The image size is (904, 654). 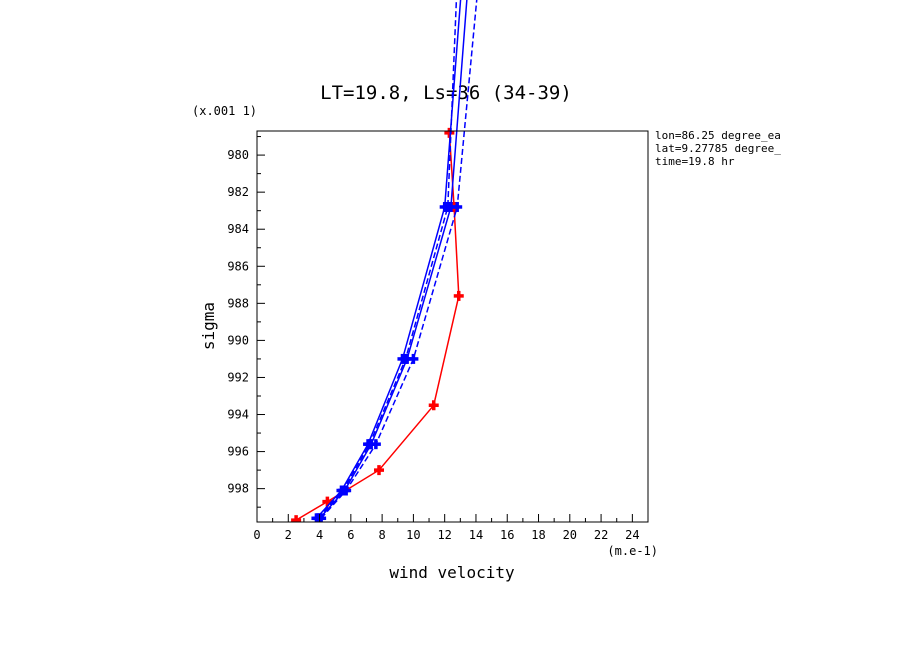 I want to click on y-tick-label: 990, so click(x=238, y=340).